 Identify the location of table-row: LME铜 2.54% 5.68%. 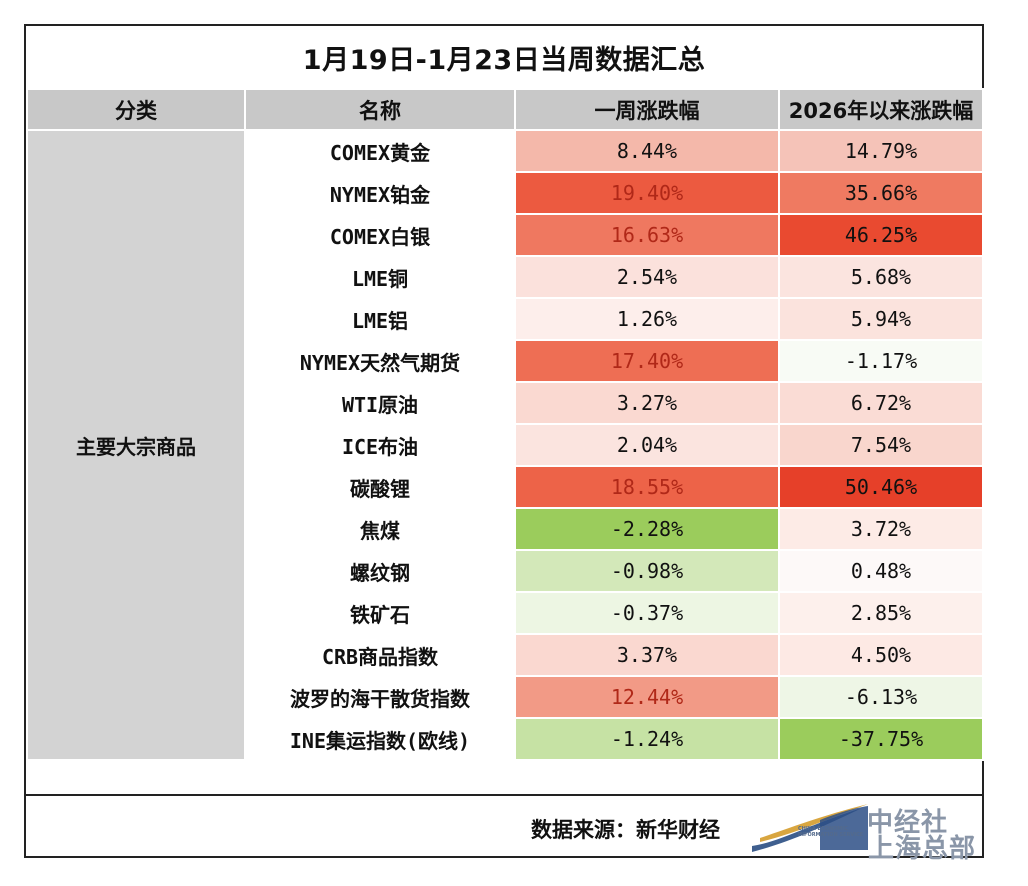
(505, 277).